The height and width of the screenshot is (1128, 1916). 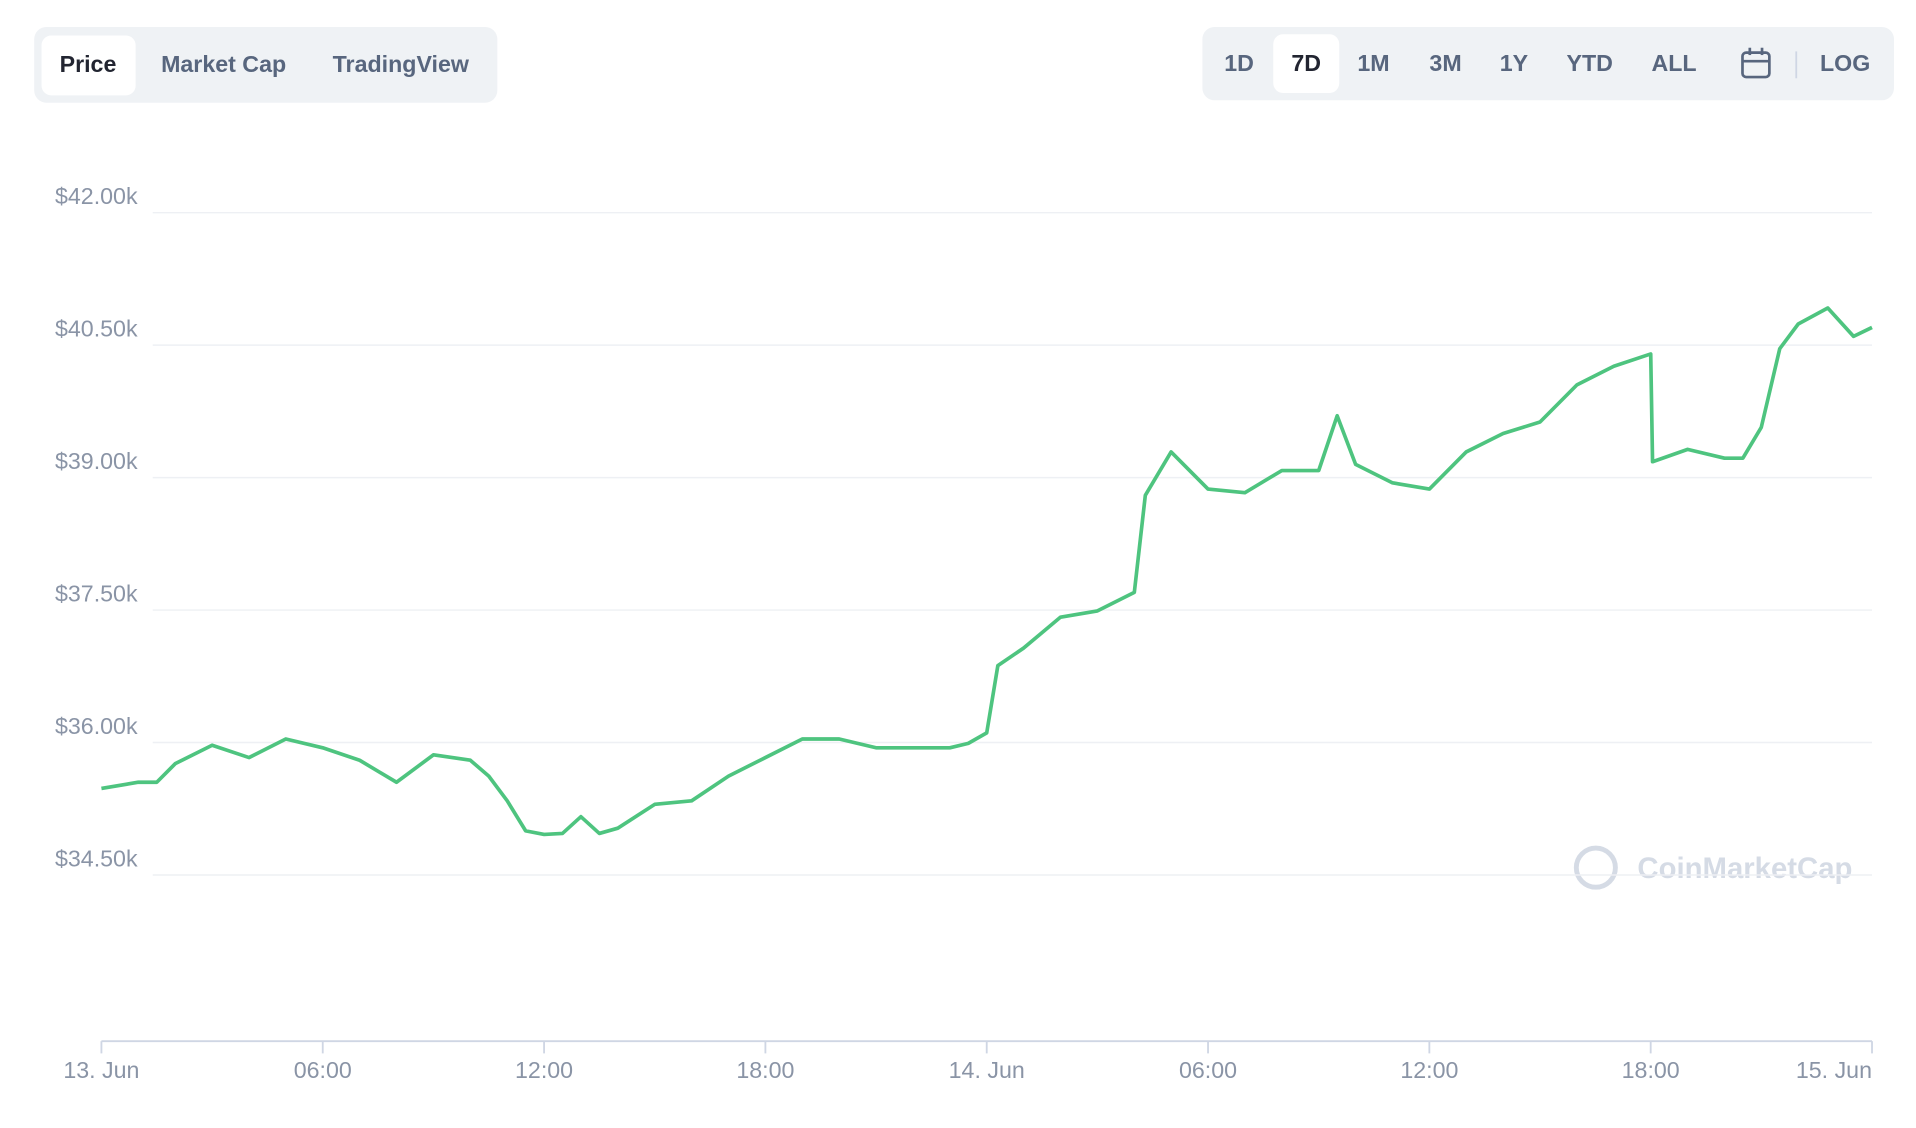 What do you see at coordinates (401, 64) in the screenshot?
I see `tab: TradingView` at bounding box center [401, 64].